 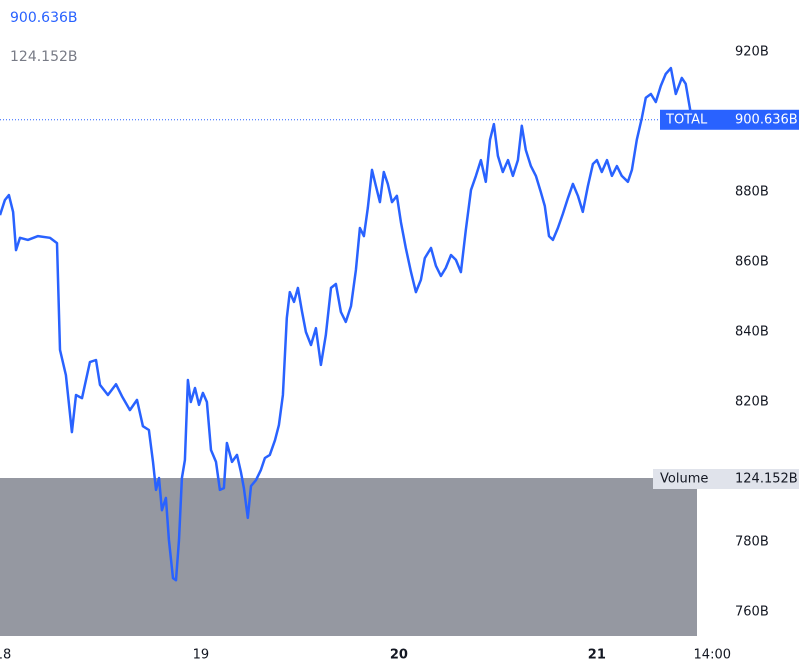 What do you see at coordinates (766, 119) in the screenshot?
I see `price-tag-value: 900.636B` at bounding box center [766, 119].